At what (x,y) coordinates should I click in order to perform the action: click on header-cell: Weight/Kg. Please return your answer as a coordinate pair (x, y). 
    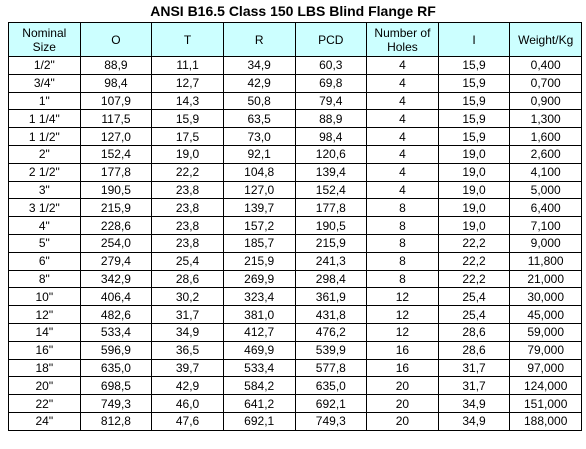
    Looking at the image, I should click on (545, 39).